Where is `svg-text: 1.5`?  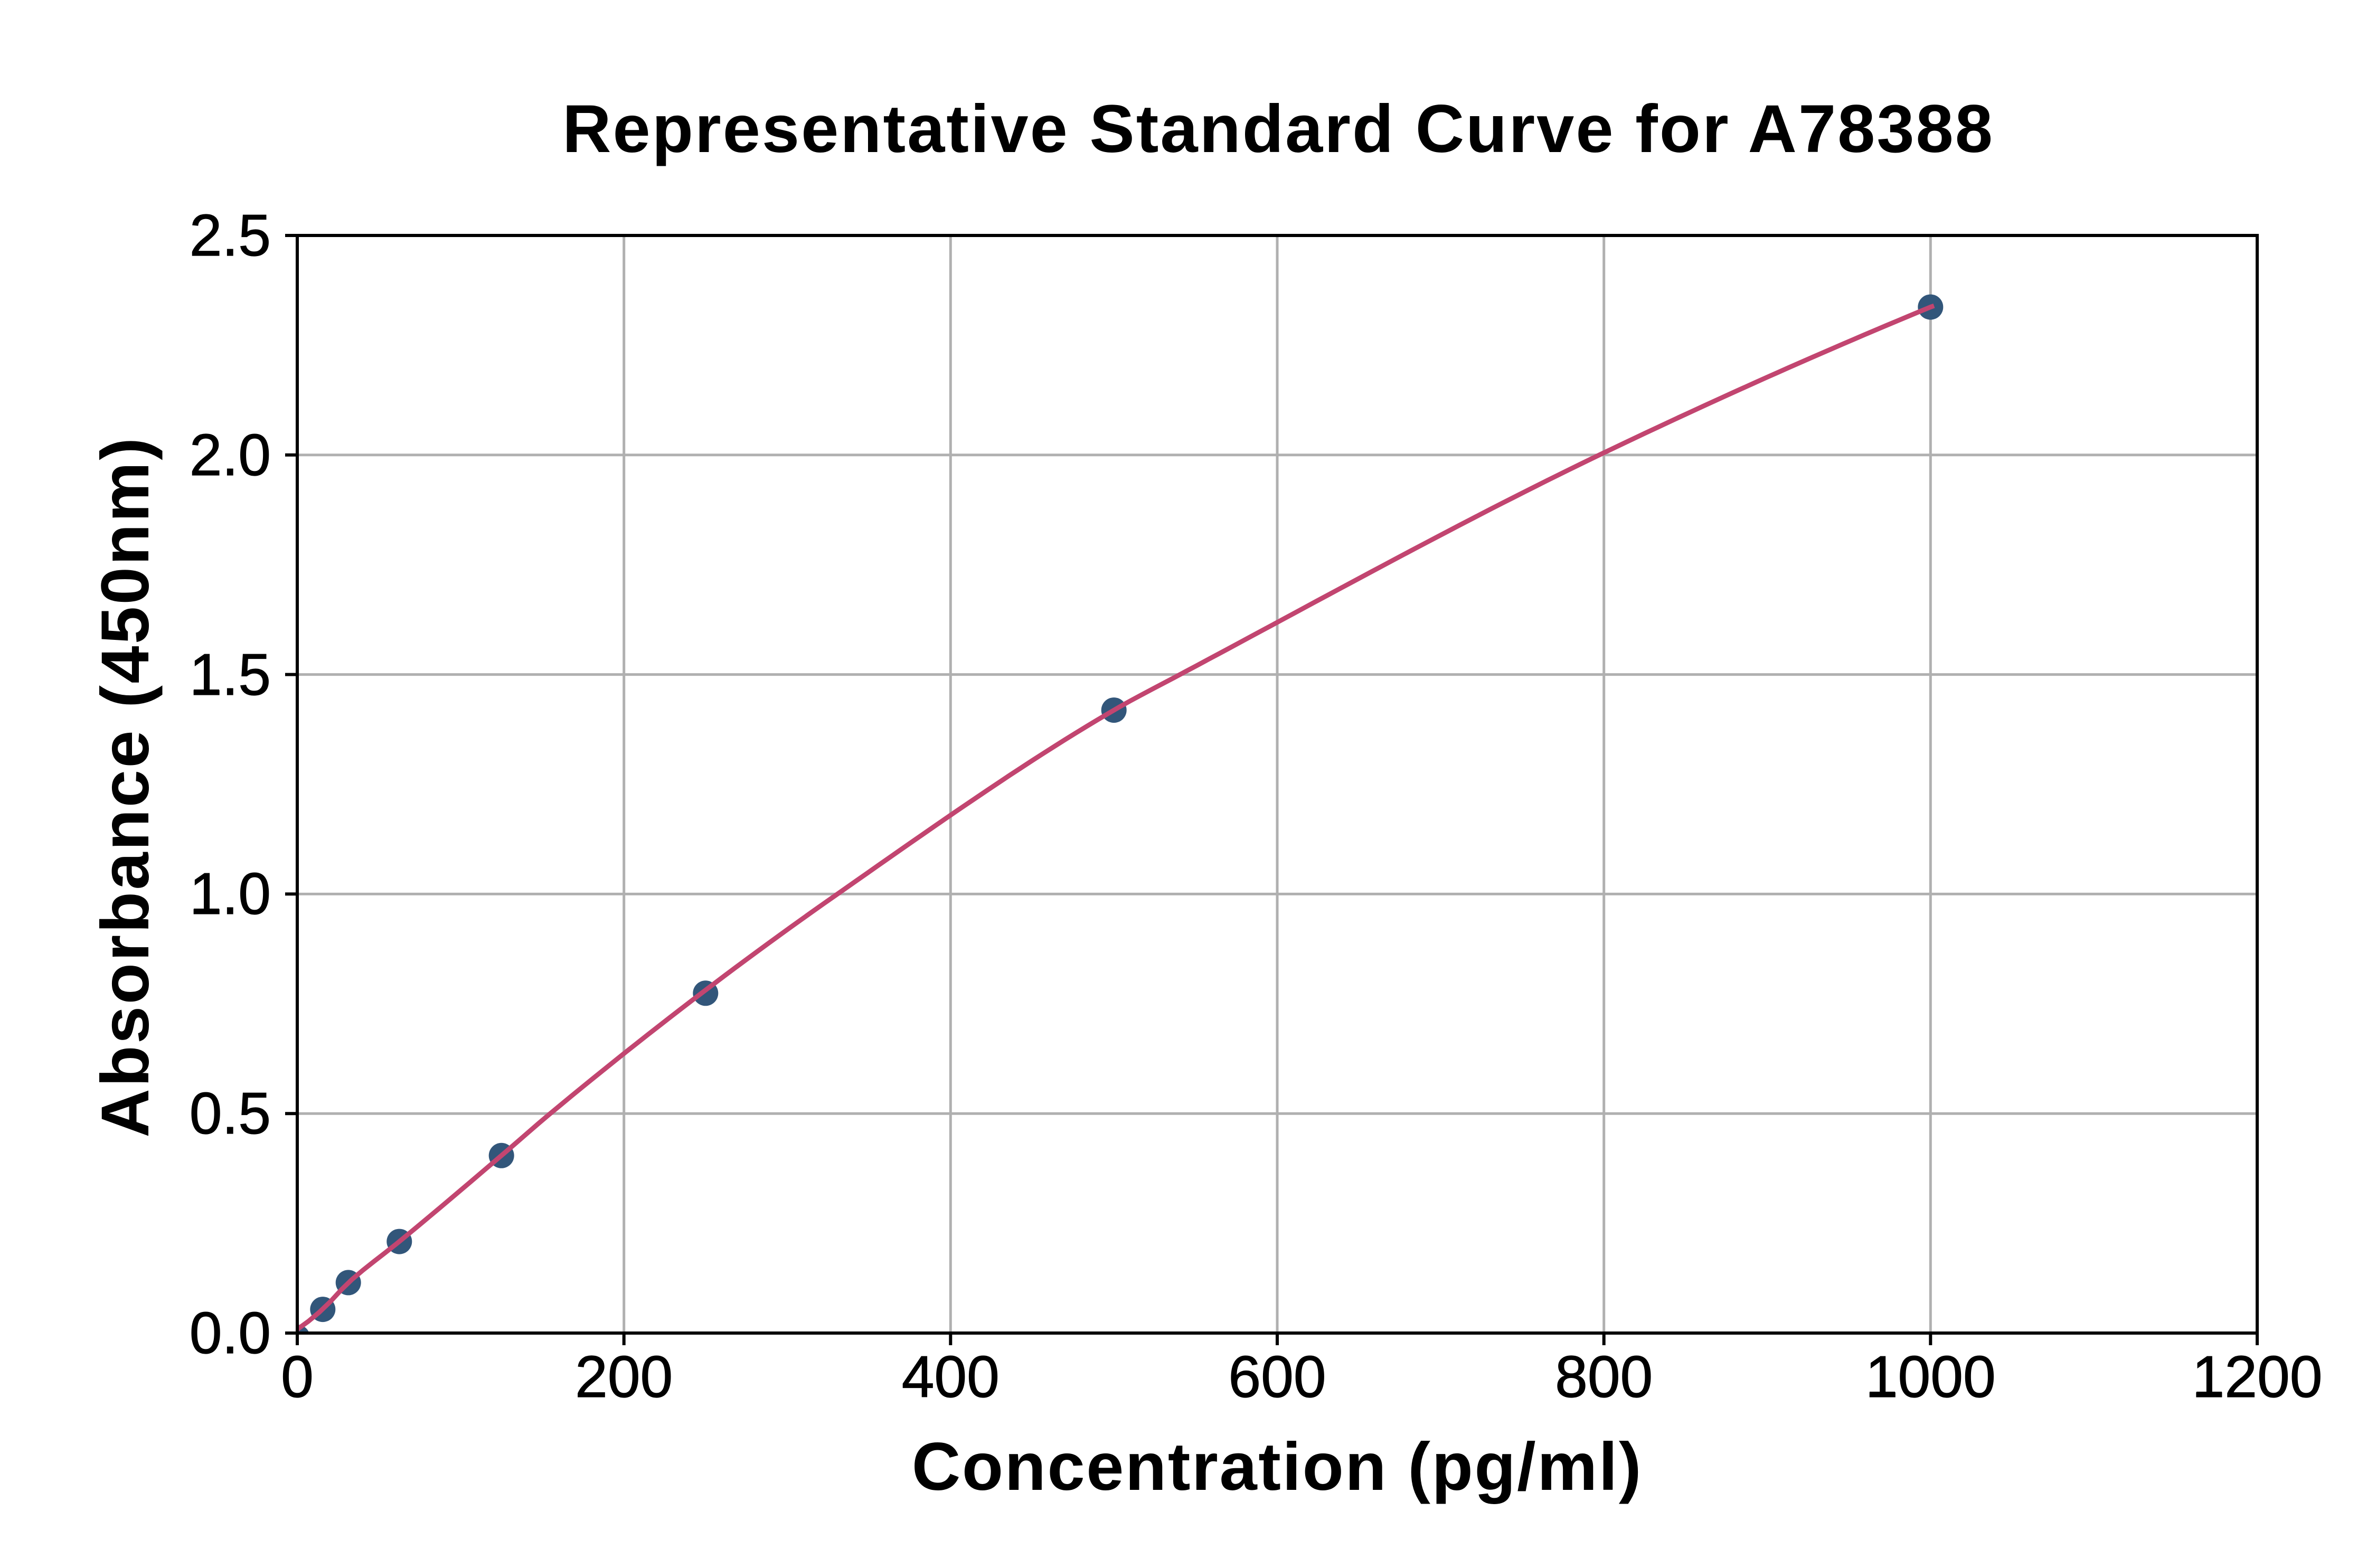
svg-text: 1.5 is located at coordinates (231, 674).